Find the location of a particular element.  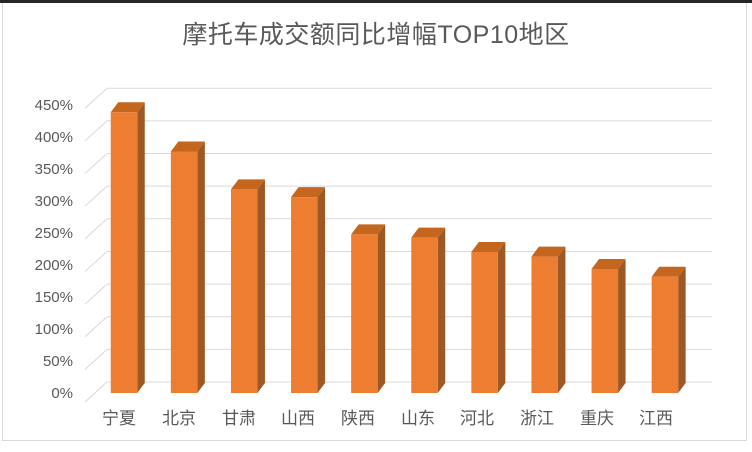

x-axis-label: 重庆 is located at coordinates (597, 418).